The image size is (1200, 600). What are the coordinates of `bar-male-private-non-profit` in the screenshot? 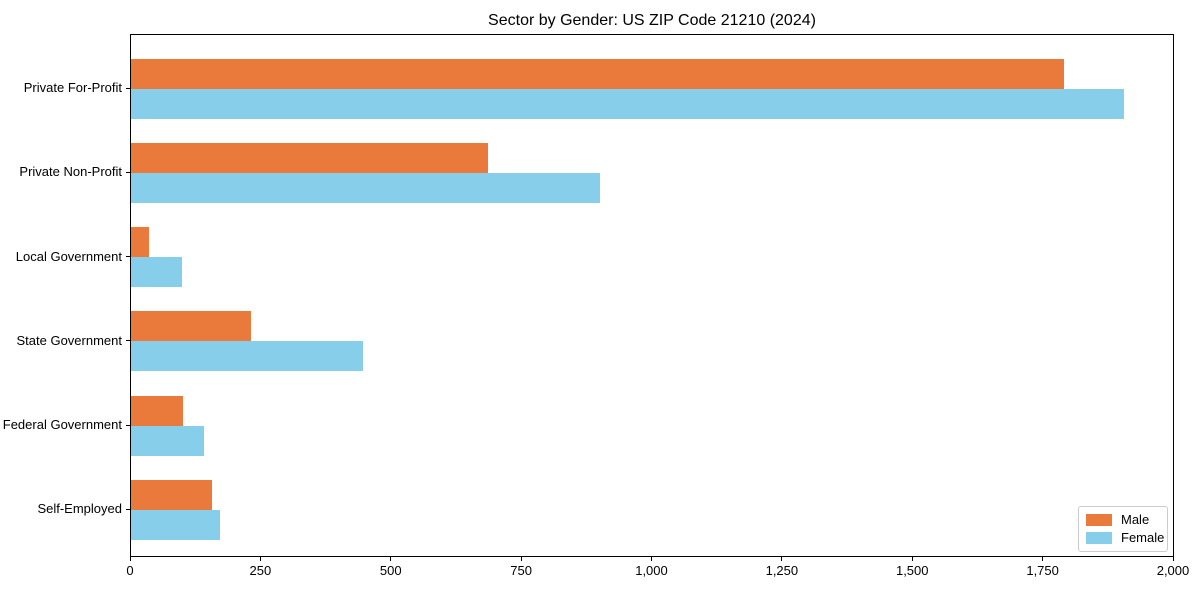 It's located at (310, 157).